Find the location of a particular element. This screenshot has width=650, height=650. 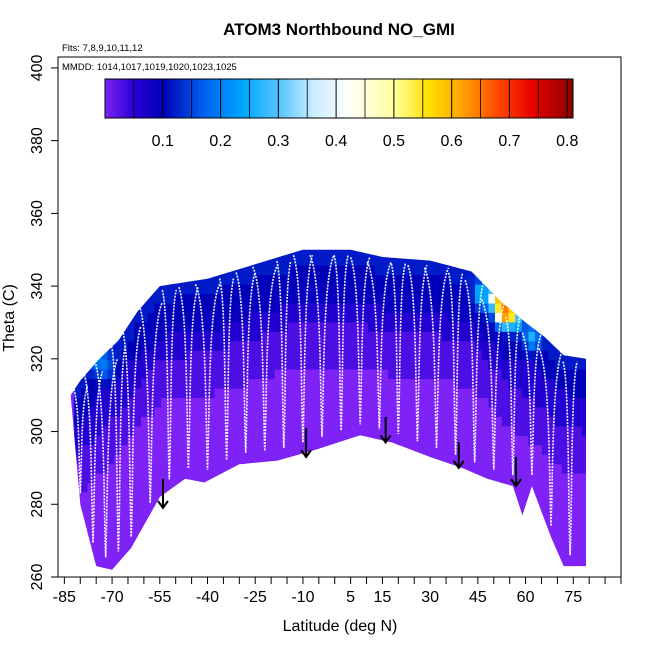

flight-profile is located at coordinates (379, 345).